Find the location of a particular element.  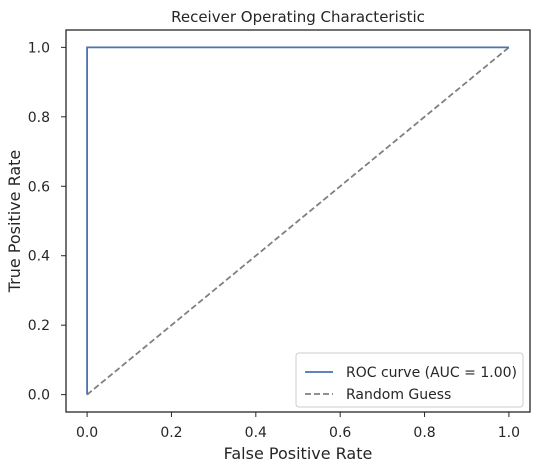

legend-box is located at coordinates (409, 380).